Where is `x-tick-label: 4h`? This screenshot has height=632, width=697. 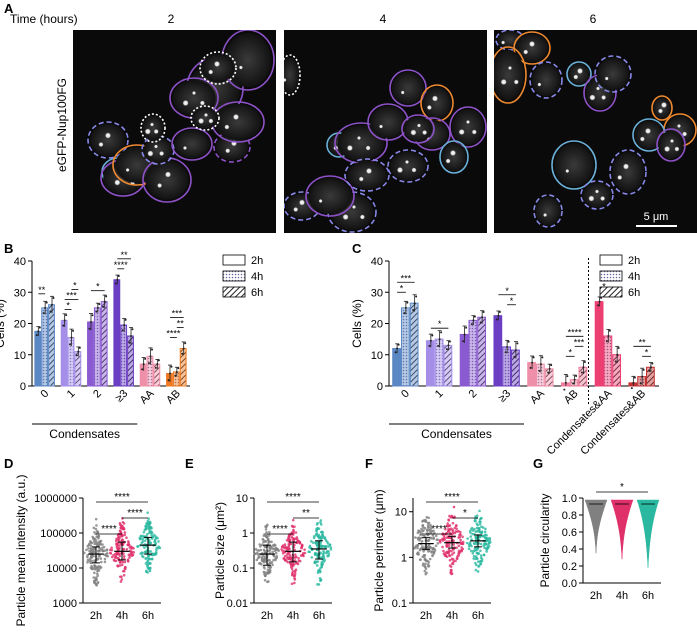
x-tick-label: 4h is located at coordinates (293, 616).